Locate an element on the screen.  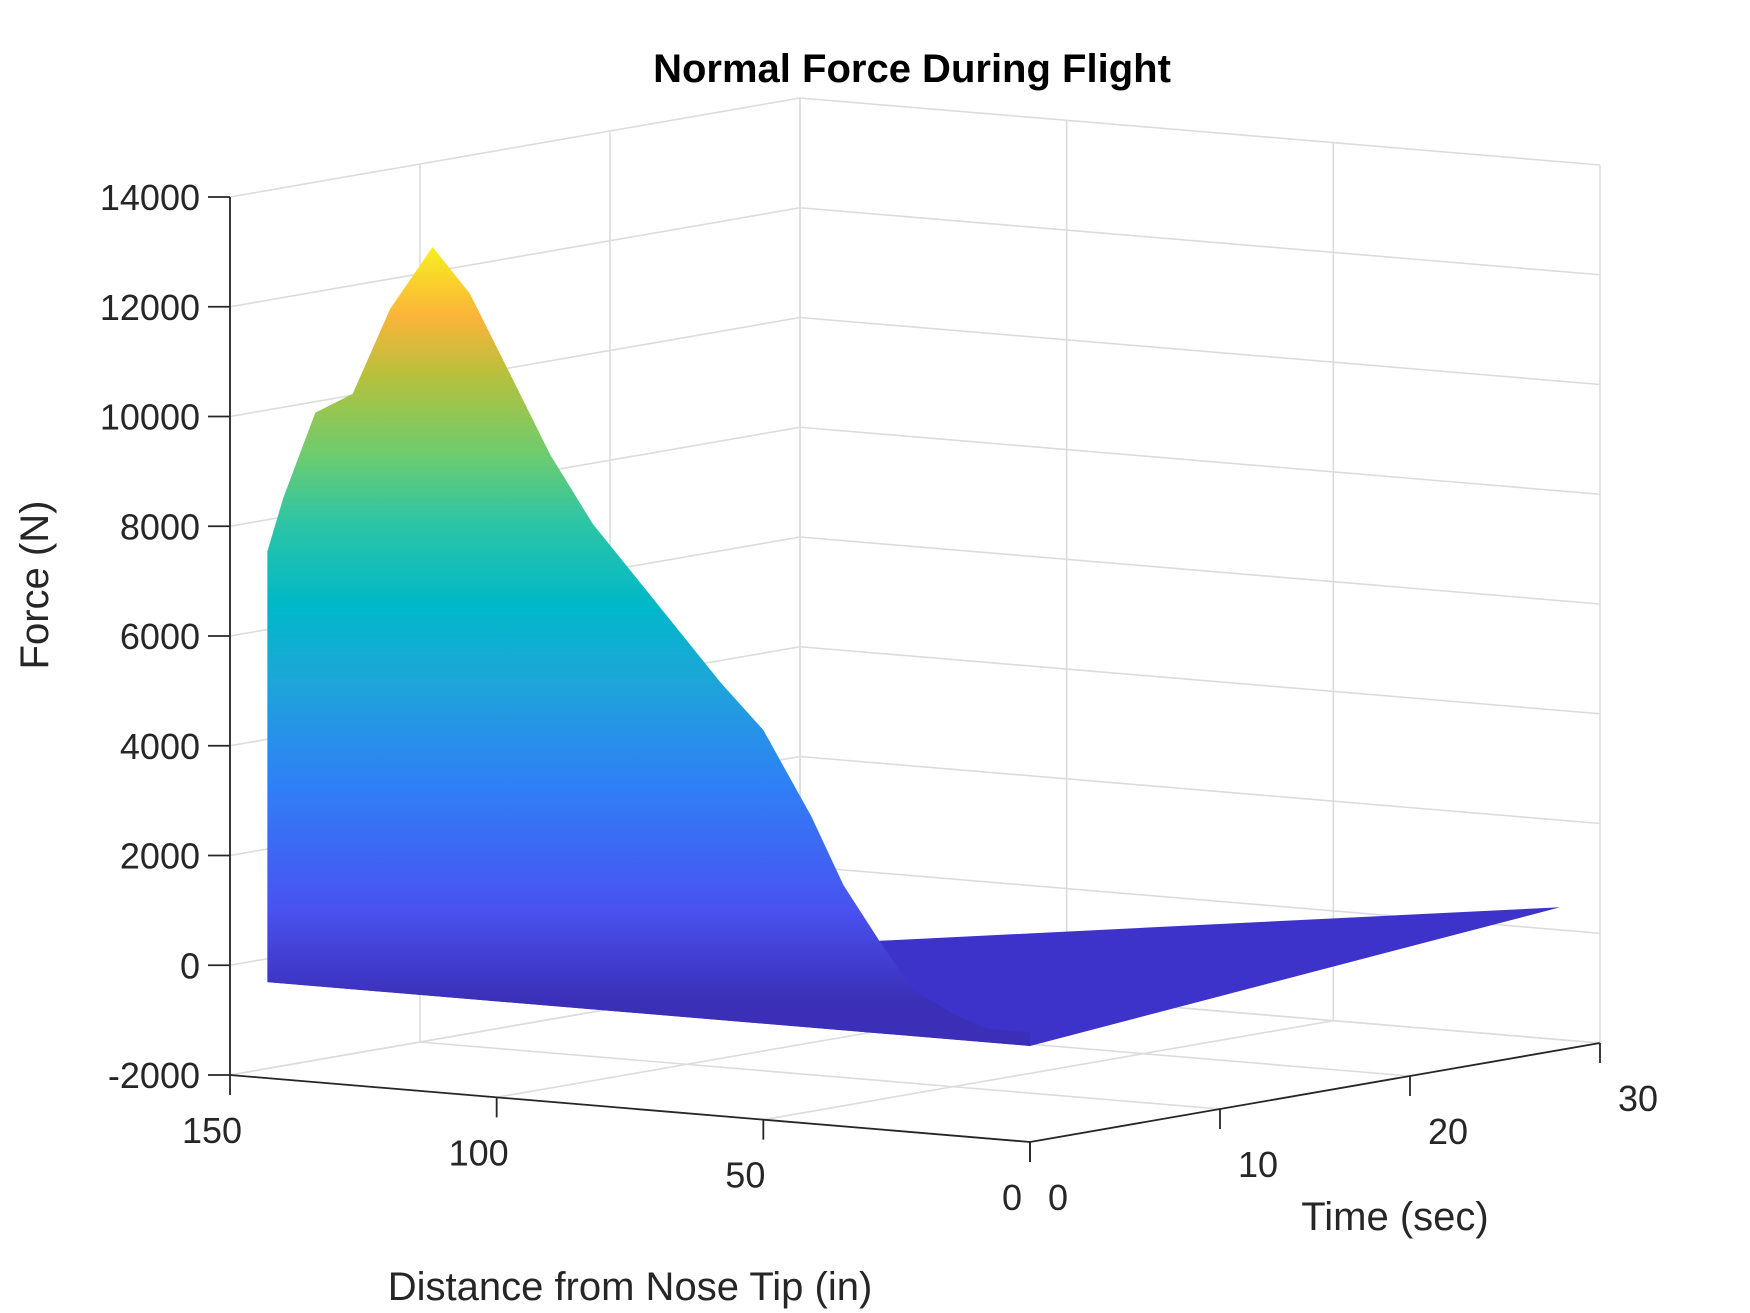
z-tick-label: 0 is located at coordinates (190, 965).